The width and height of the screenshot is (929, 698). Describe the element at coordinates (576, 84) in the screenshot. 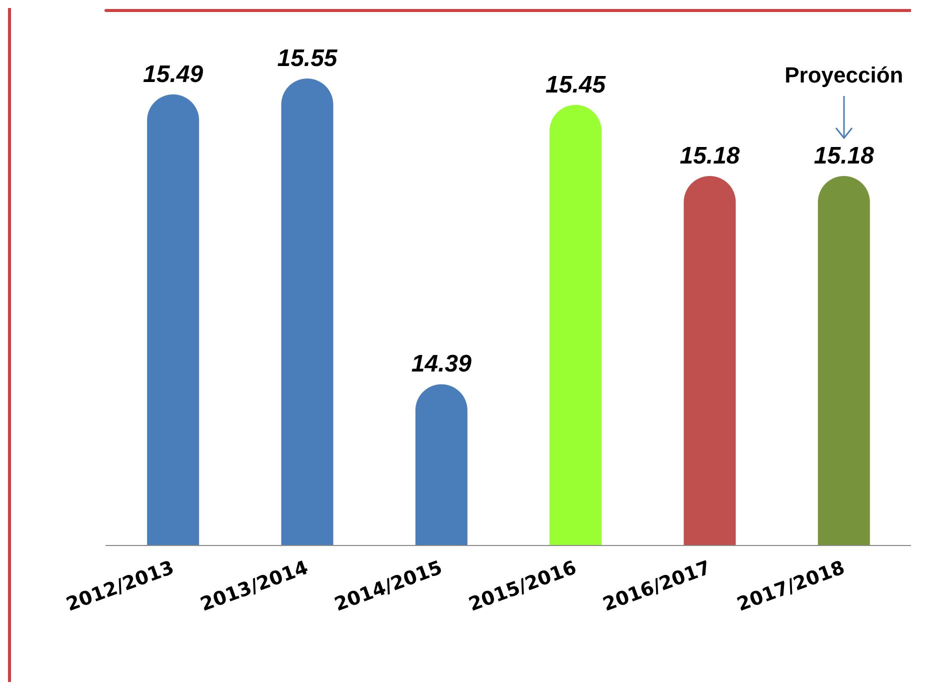

I see `data-label: 15.45` at that location.